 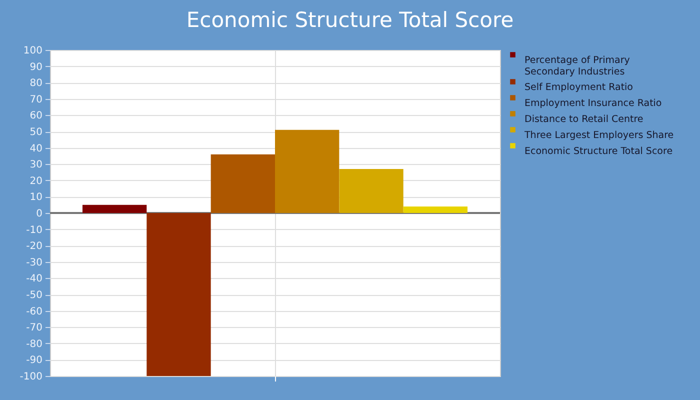 I want to click on chart-title: Economic Structure Total Score, so click(x=350, y=20).